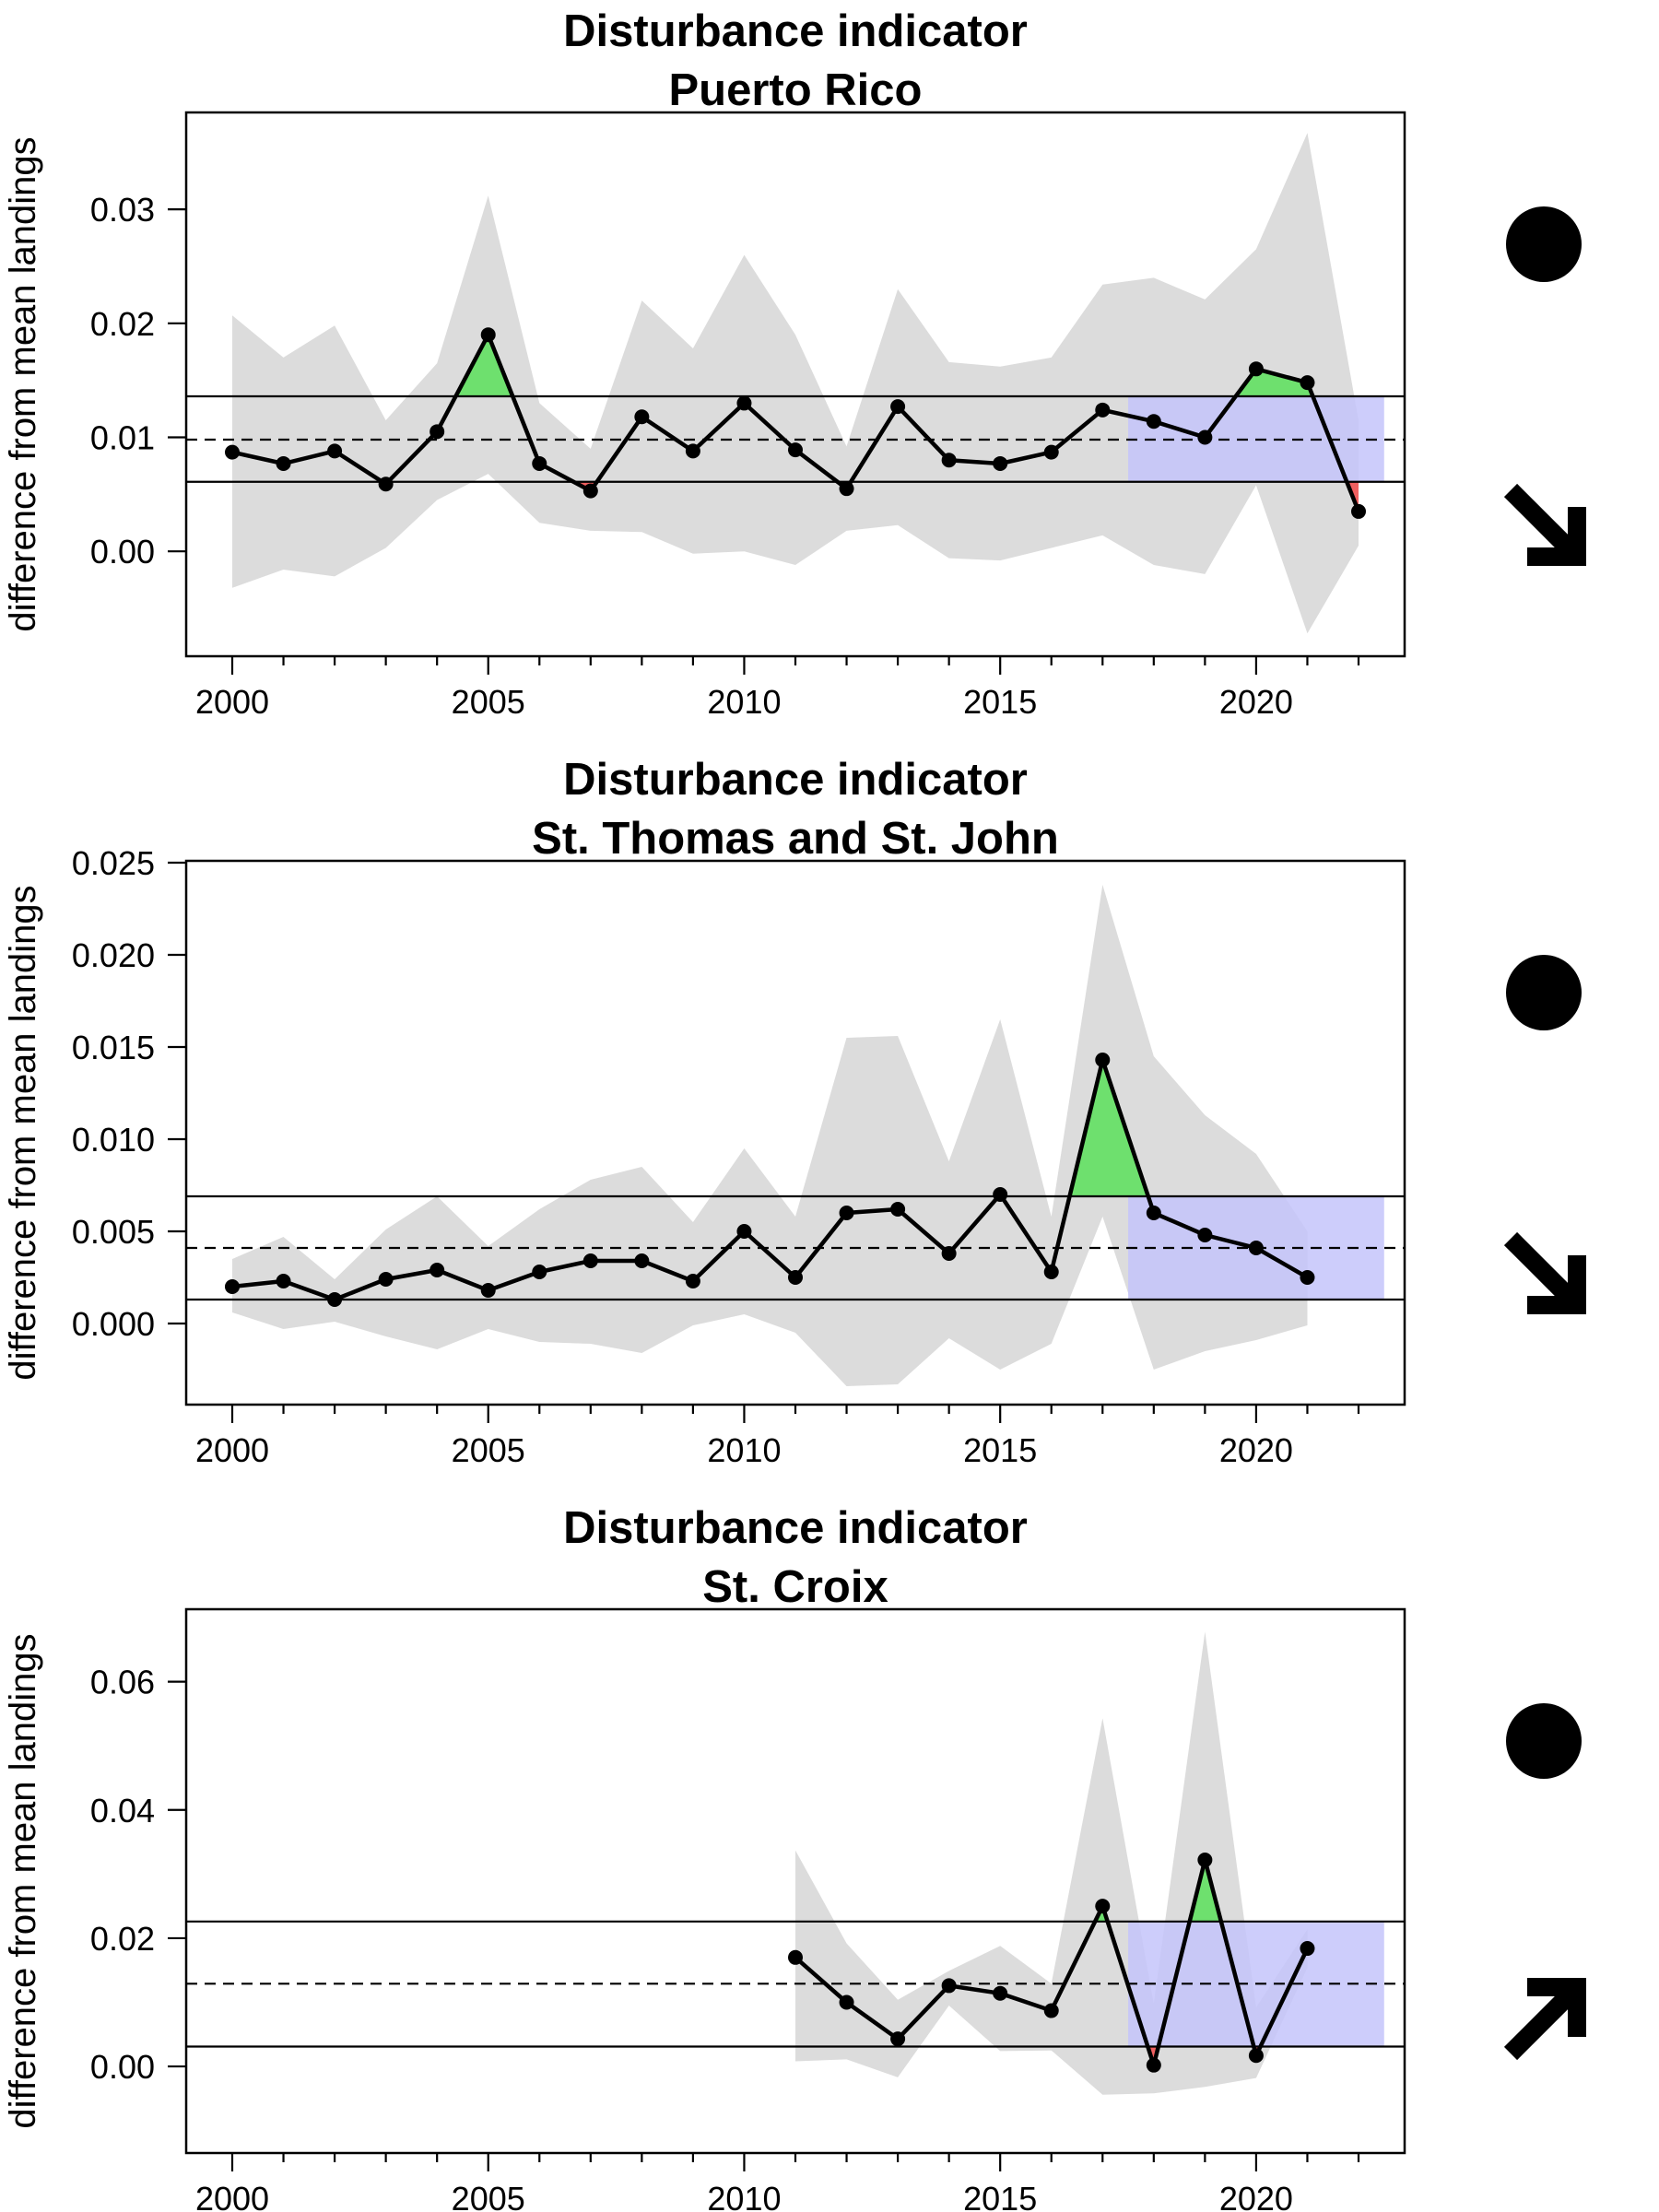 This screenshot has height=2212, width=1659. What do you see at coordinates (796, 90) in the screenshot?
I see `chart-subtitle: Puerto Rico` at bounding box center [796, 90].